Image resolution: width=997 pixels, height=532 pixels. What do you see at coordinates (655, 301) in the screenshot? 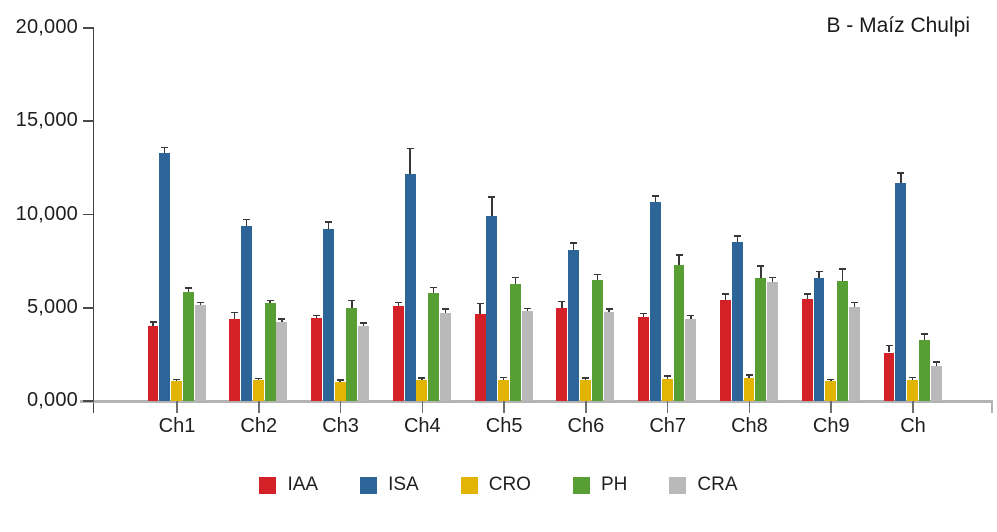
I see `bar-isa-ch7` at bounding box center [655, 301].